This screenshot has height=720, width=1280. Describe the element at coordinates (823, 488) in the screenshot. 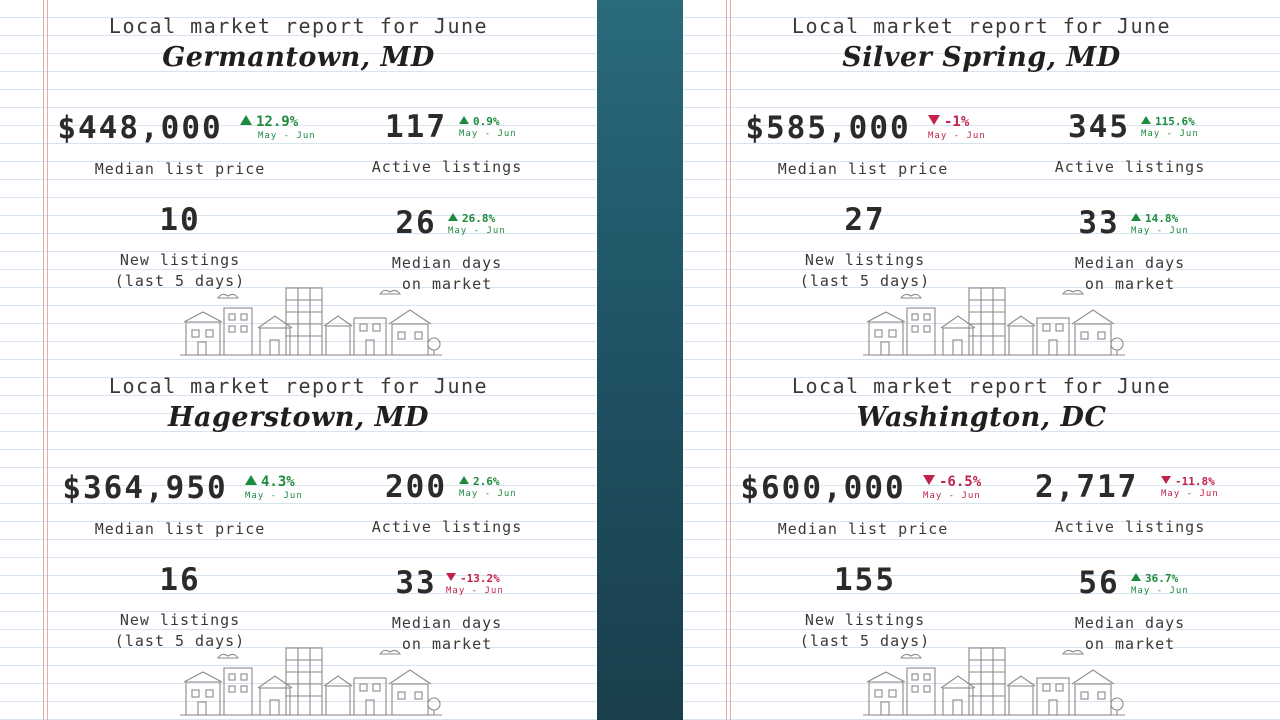

I see `median-list-price-value: $600,000` at that location.